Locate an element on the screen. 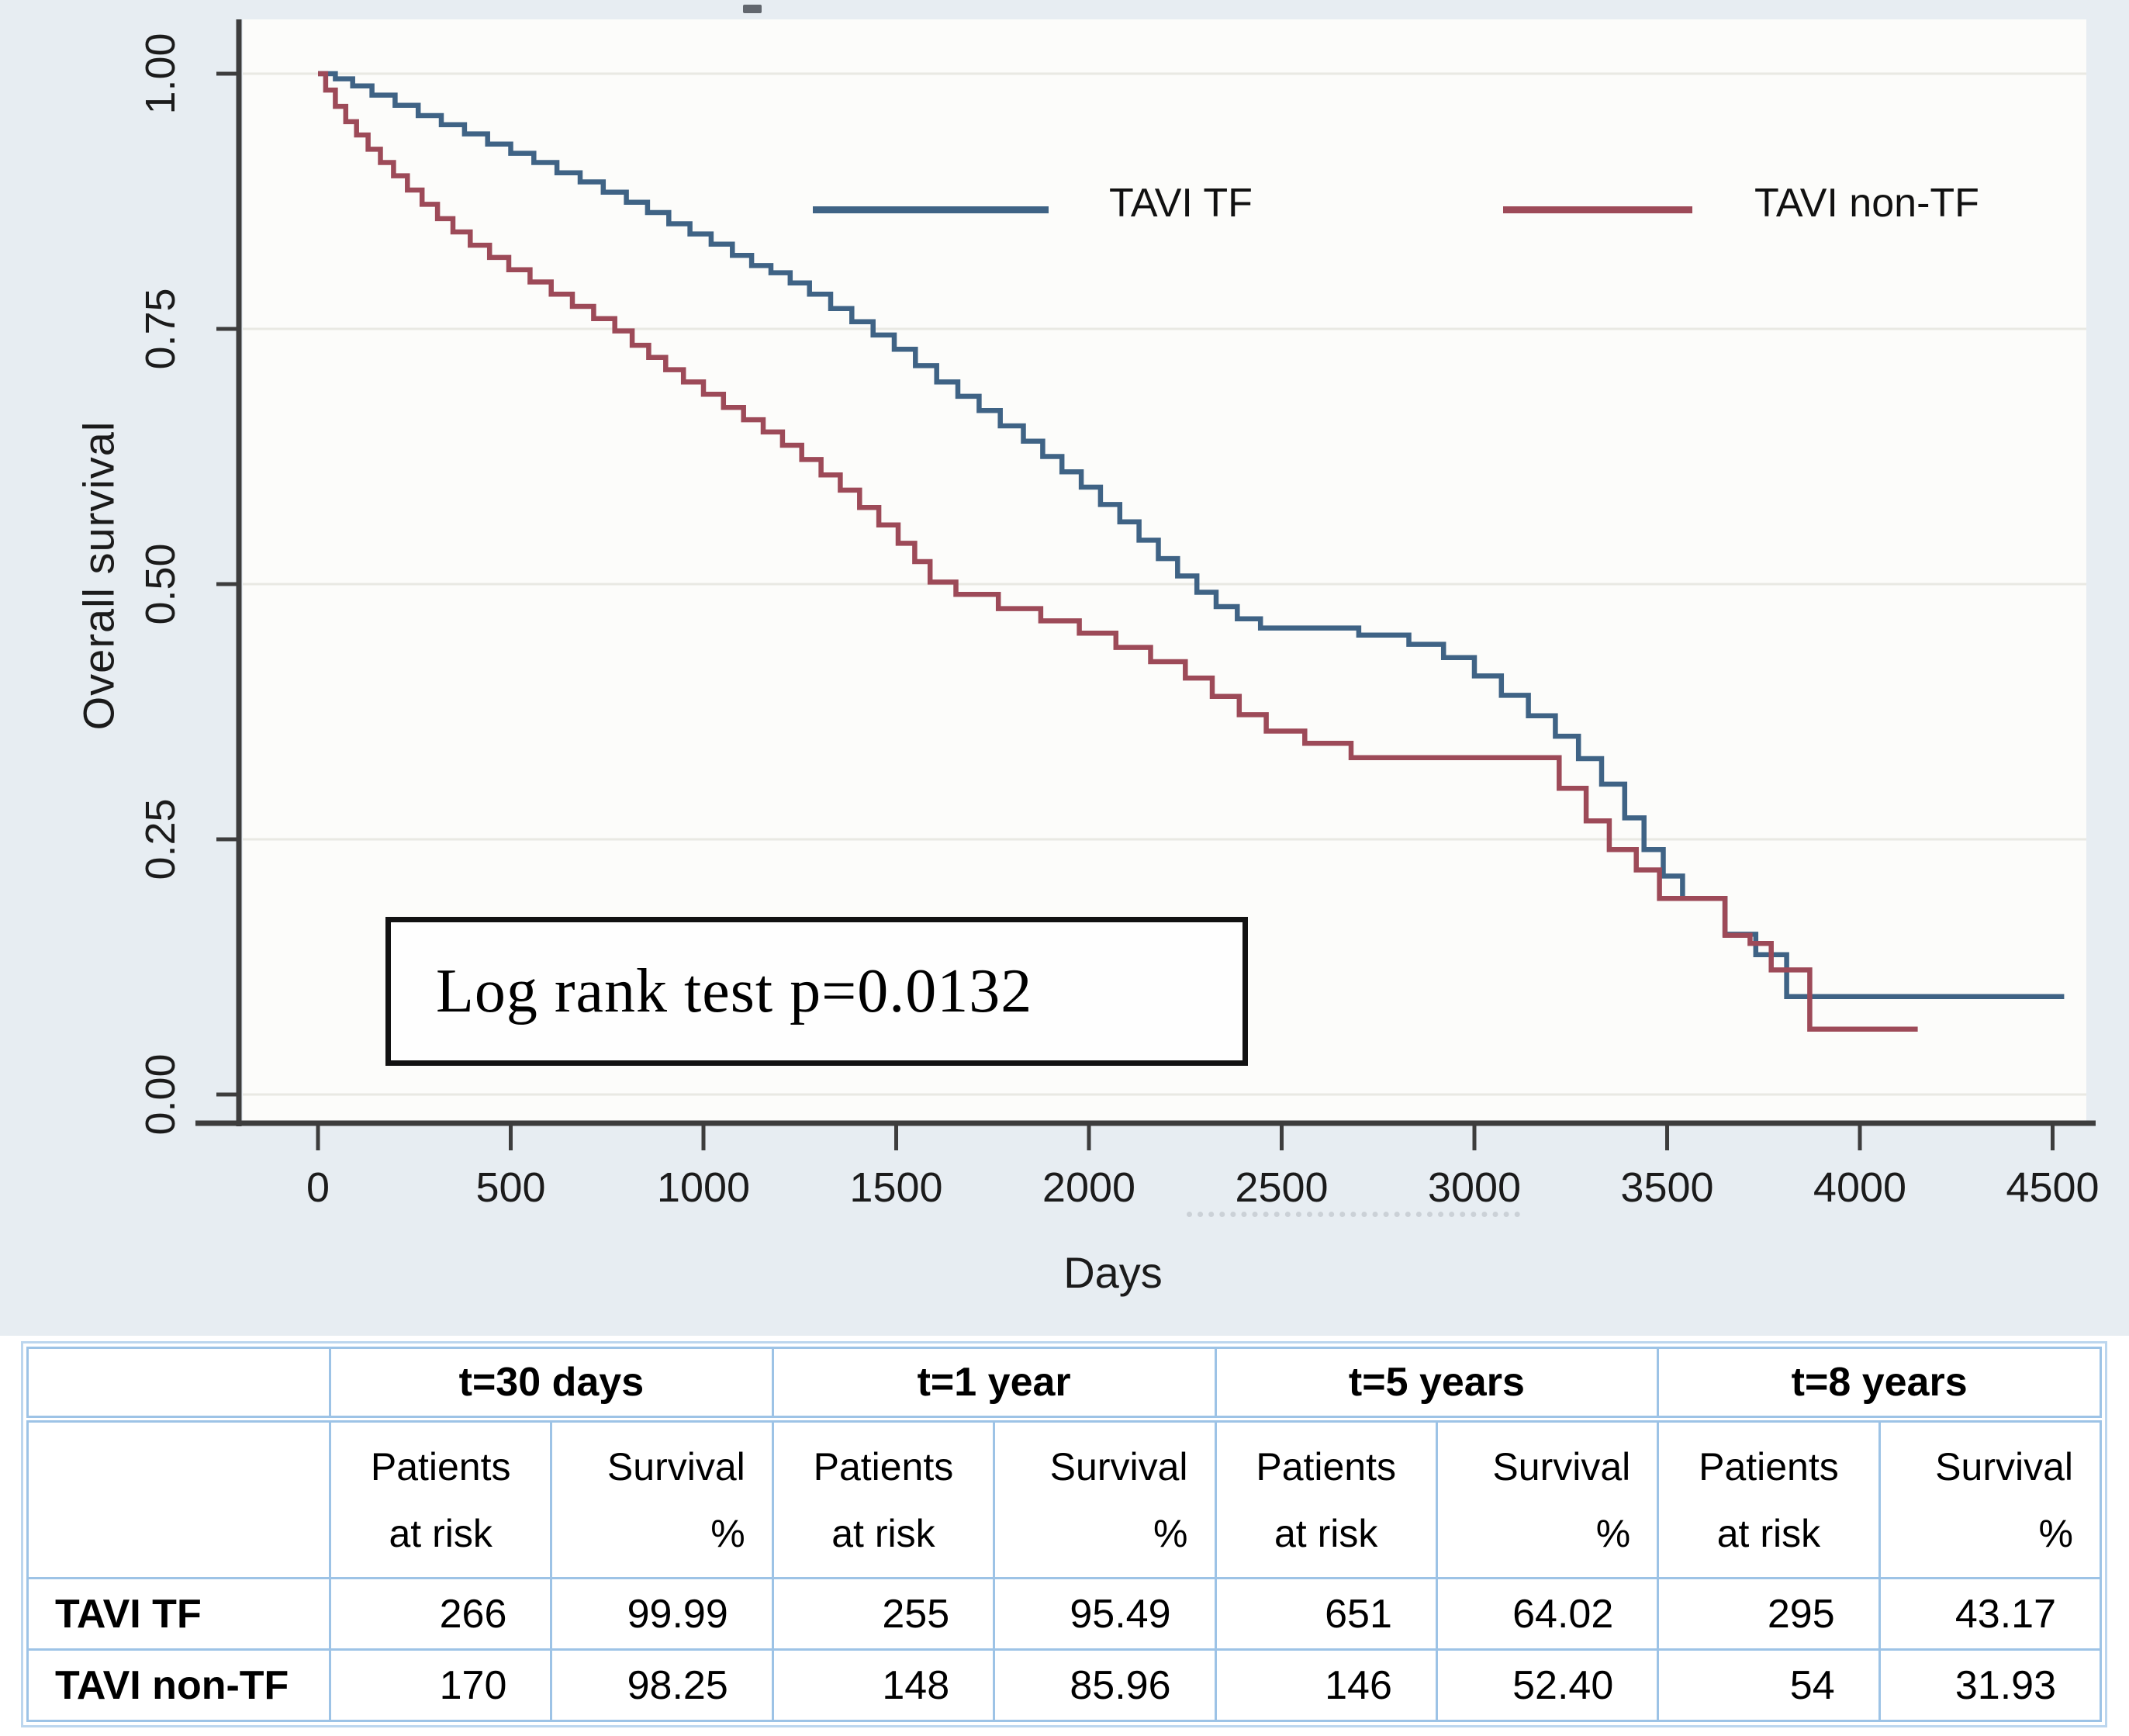 This screenshot has width=2129, height=1736. table-cell: 54 is located at coordinates (1769, 1685).